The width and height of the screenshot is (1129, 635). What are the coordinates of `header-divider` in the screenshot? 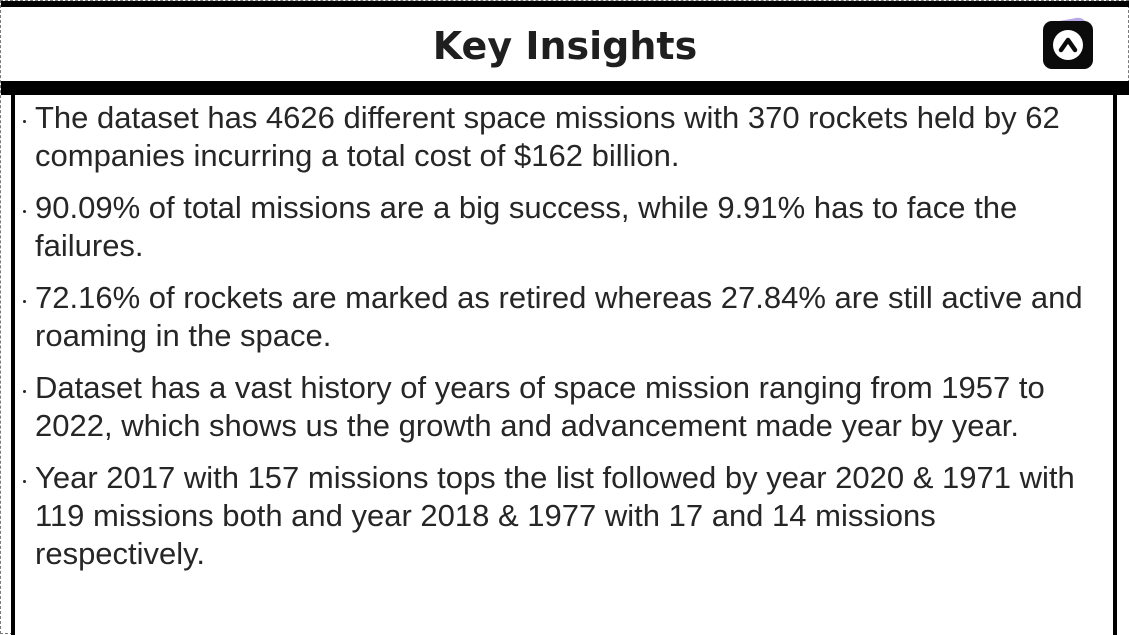 It's located at (565, 88).